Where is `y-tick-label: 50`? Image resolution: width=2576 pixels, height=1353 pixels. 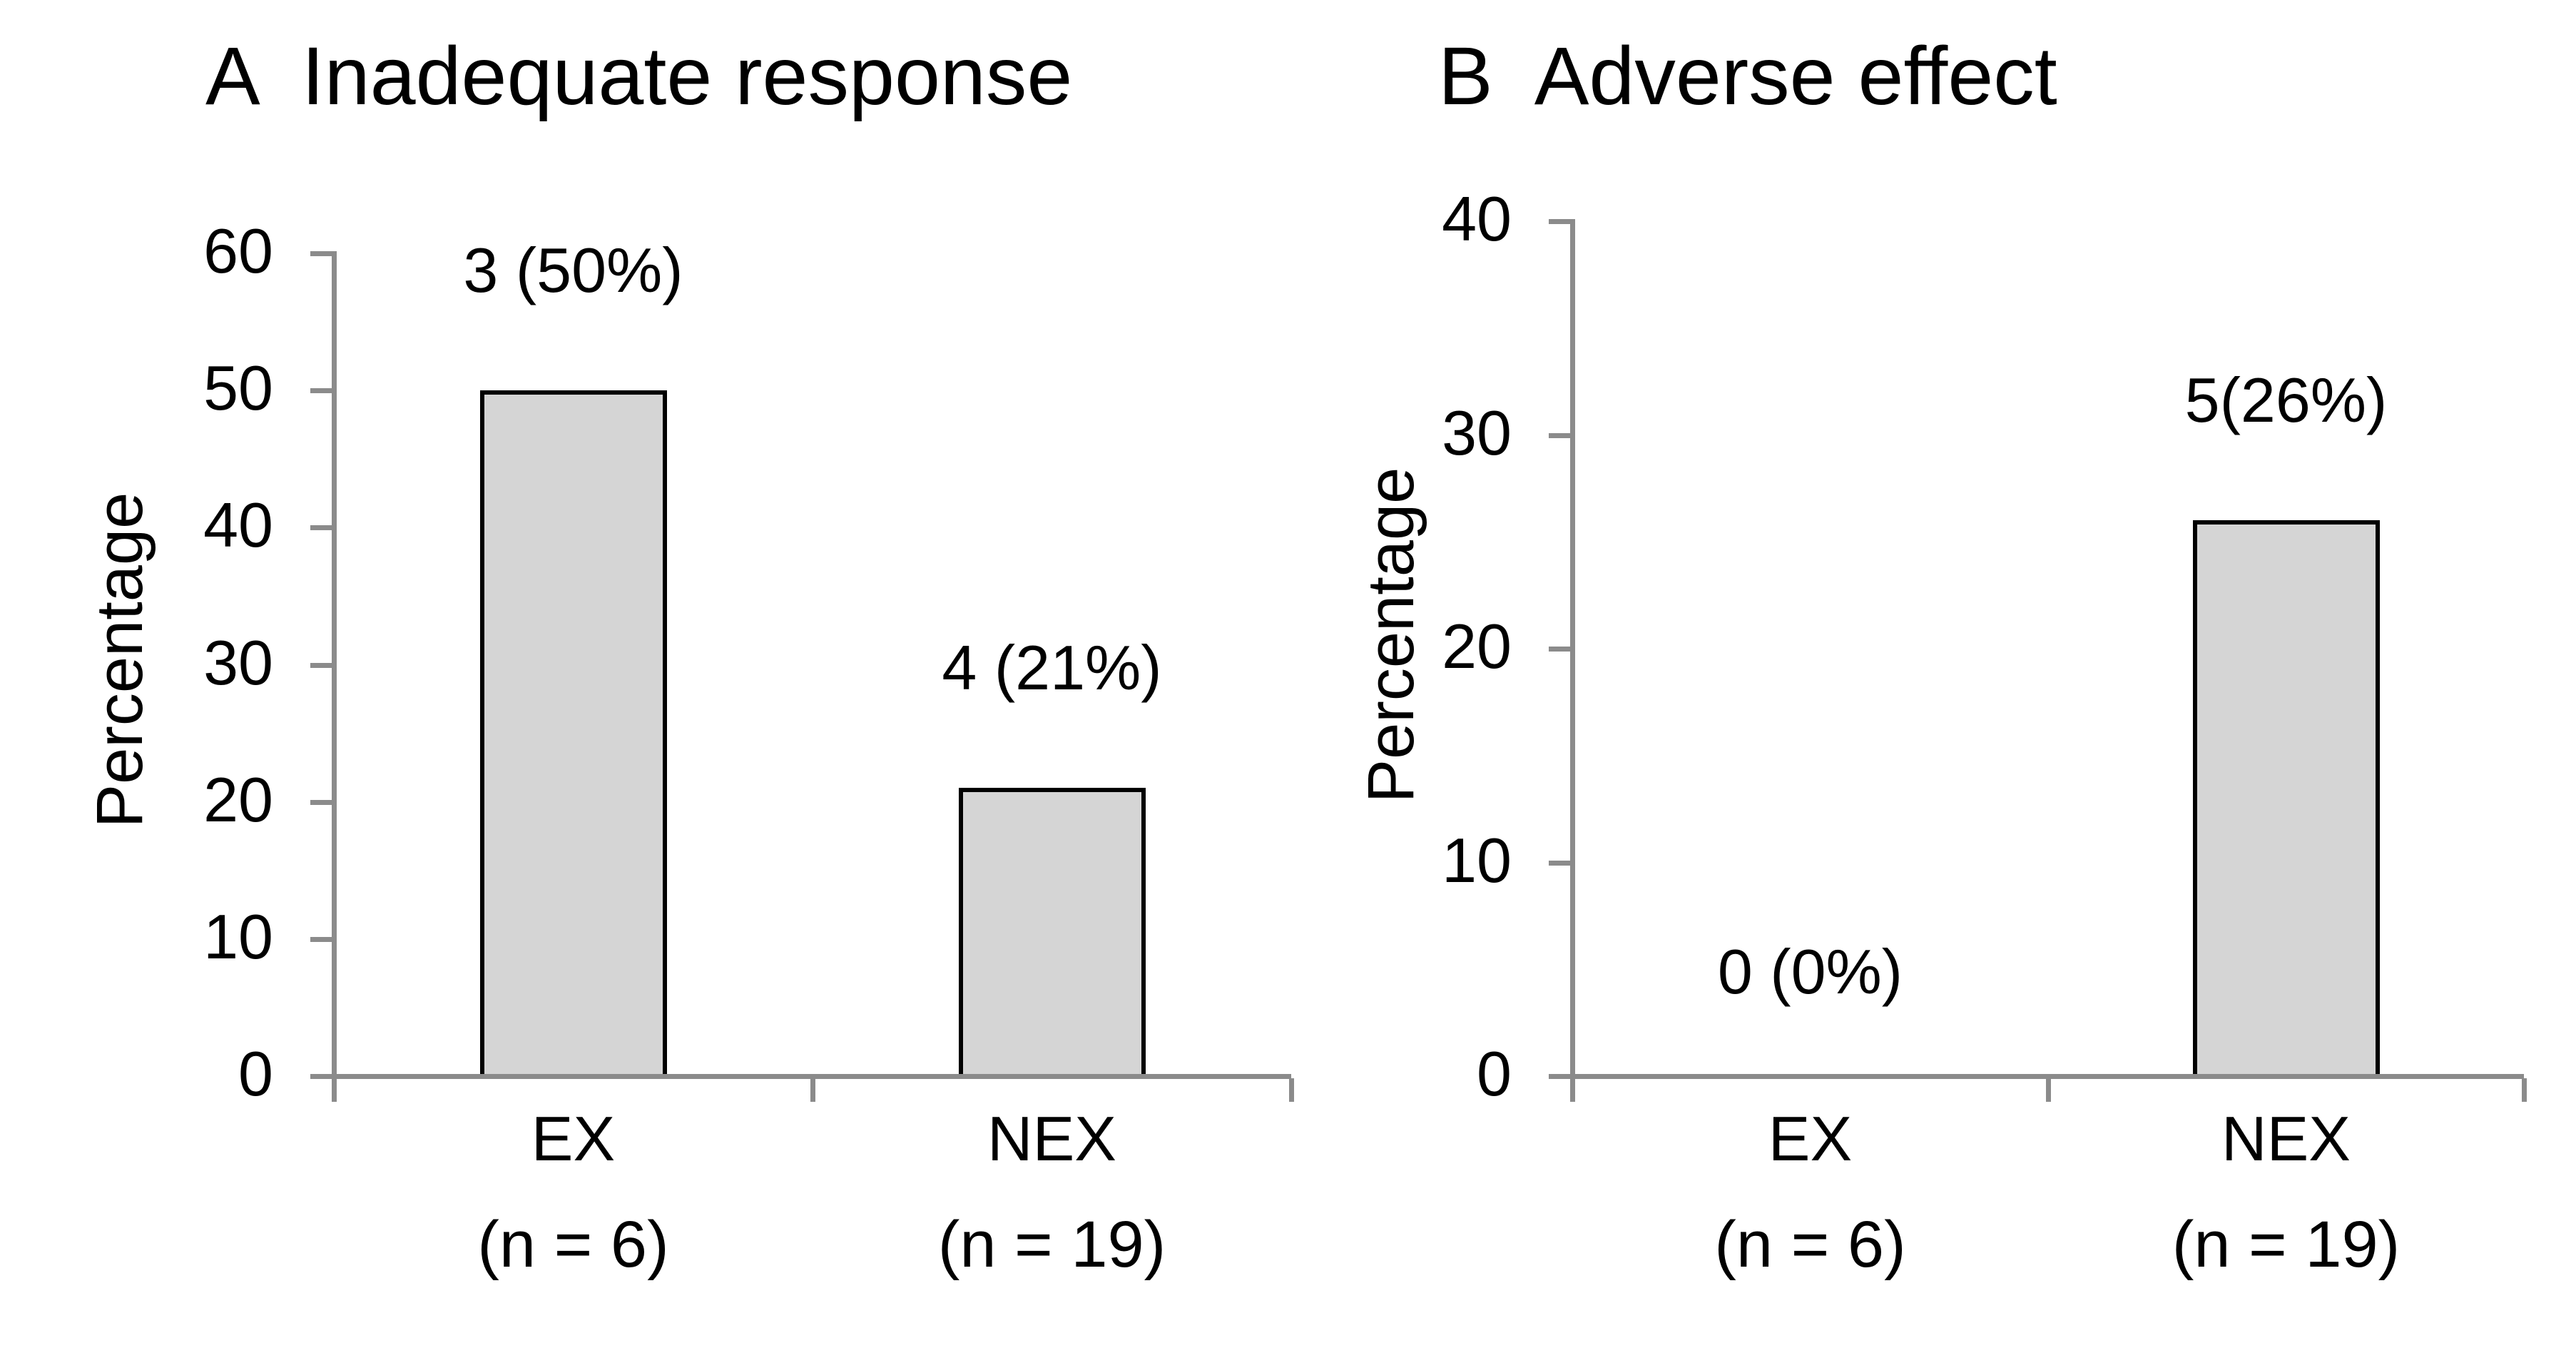
y-tick-label: 50 is located at coordinates (238, 388).